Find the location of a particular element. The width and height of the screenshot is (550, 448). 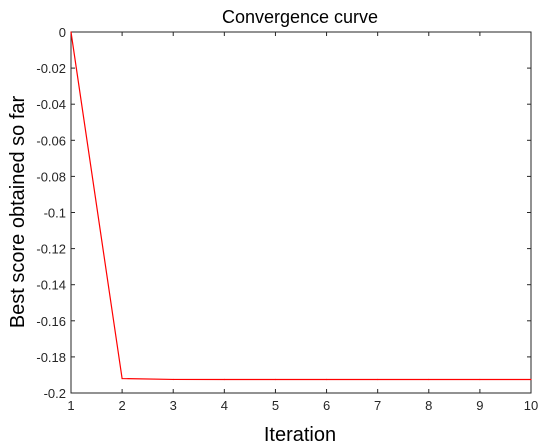

y-axis-title: Best score obtained so far is located at coordinates (18, 211).